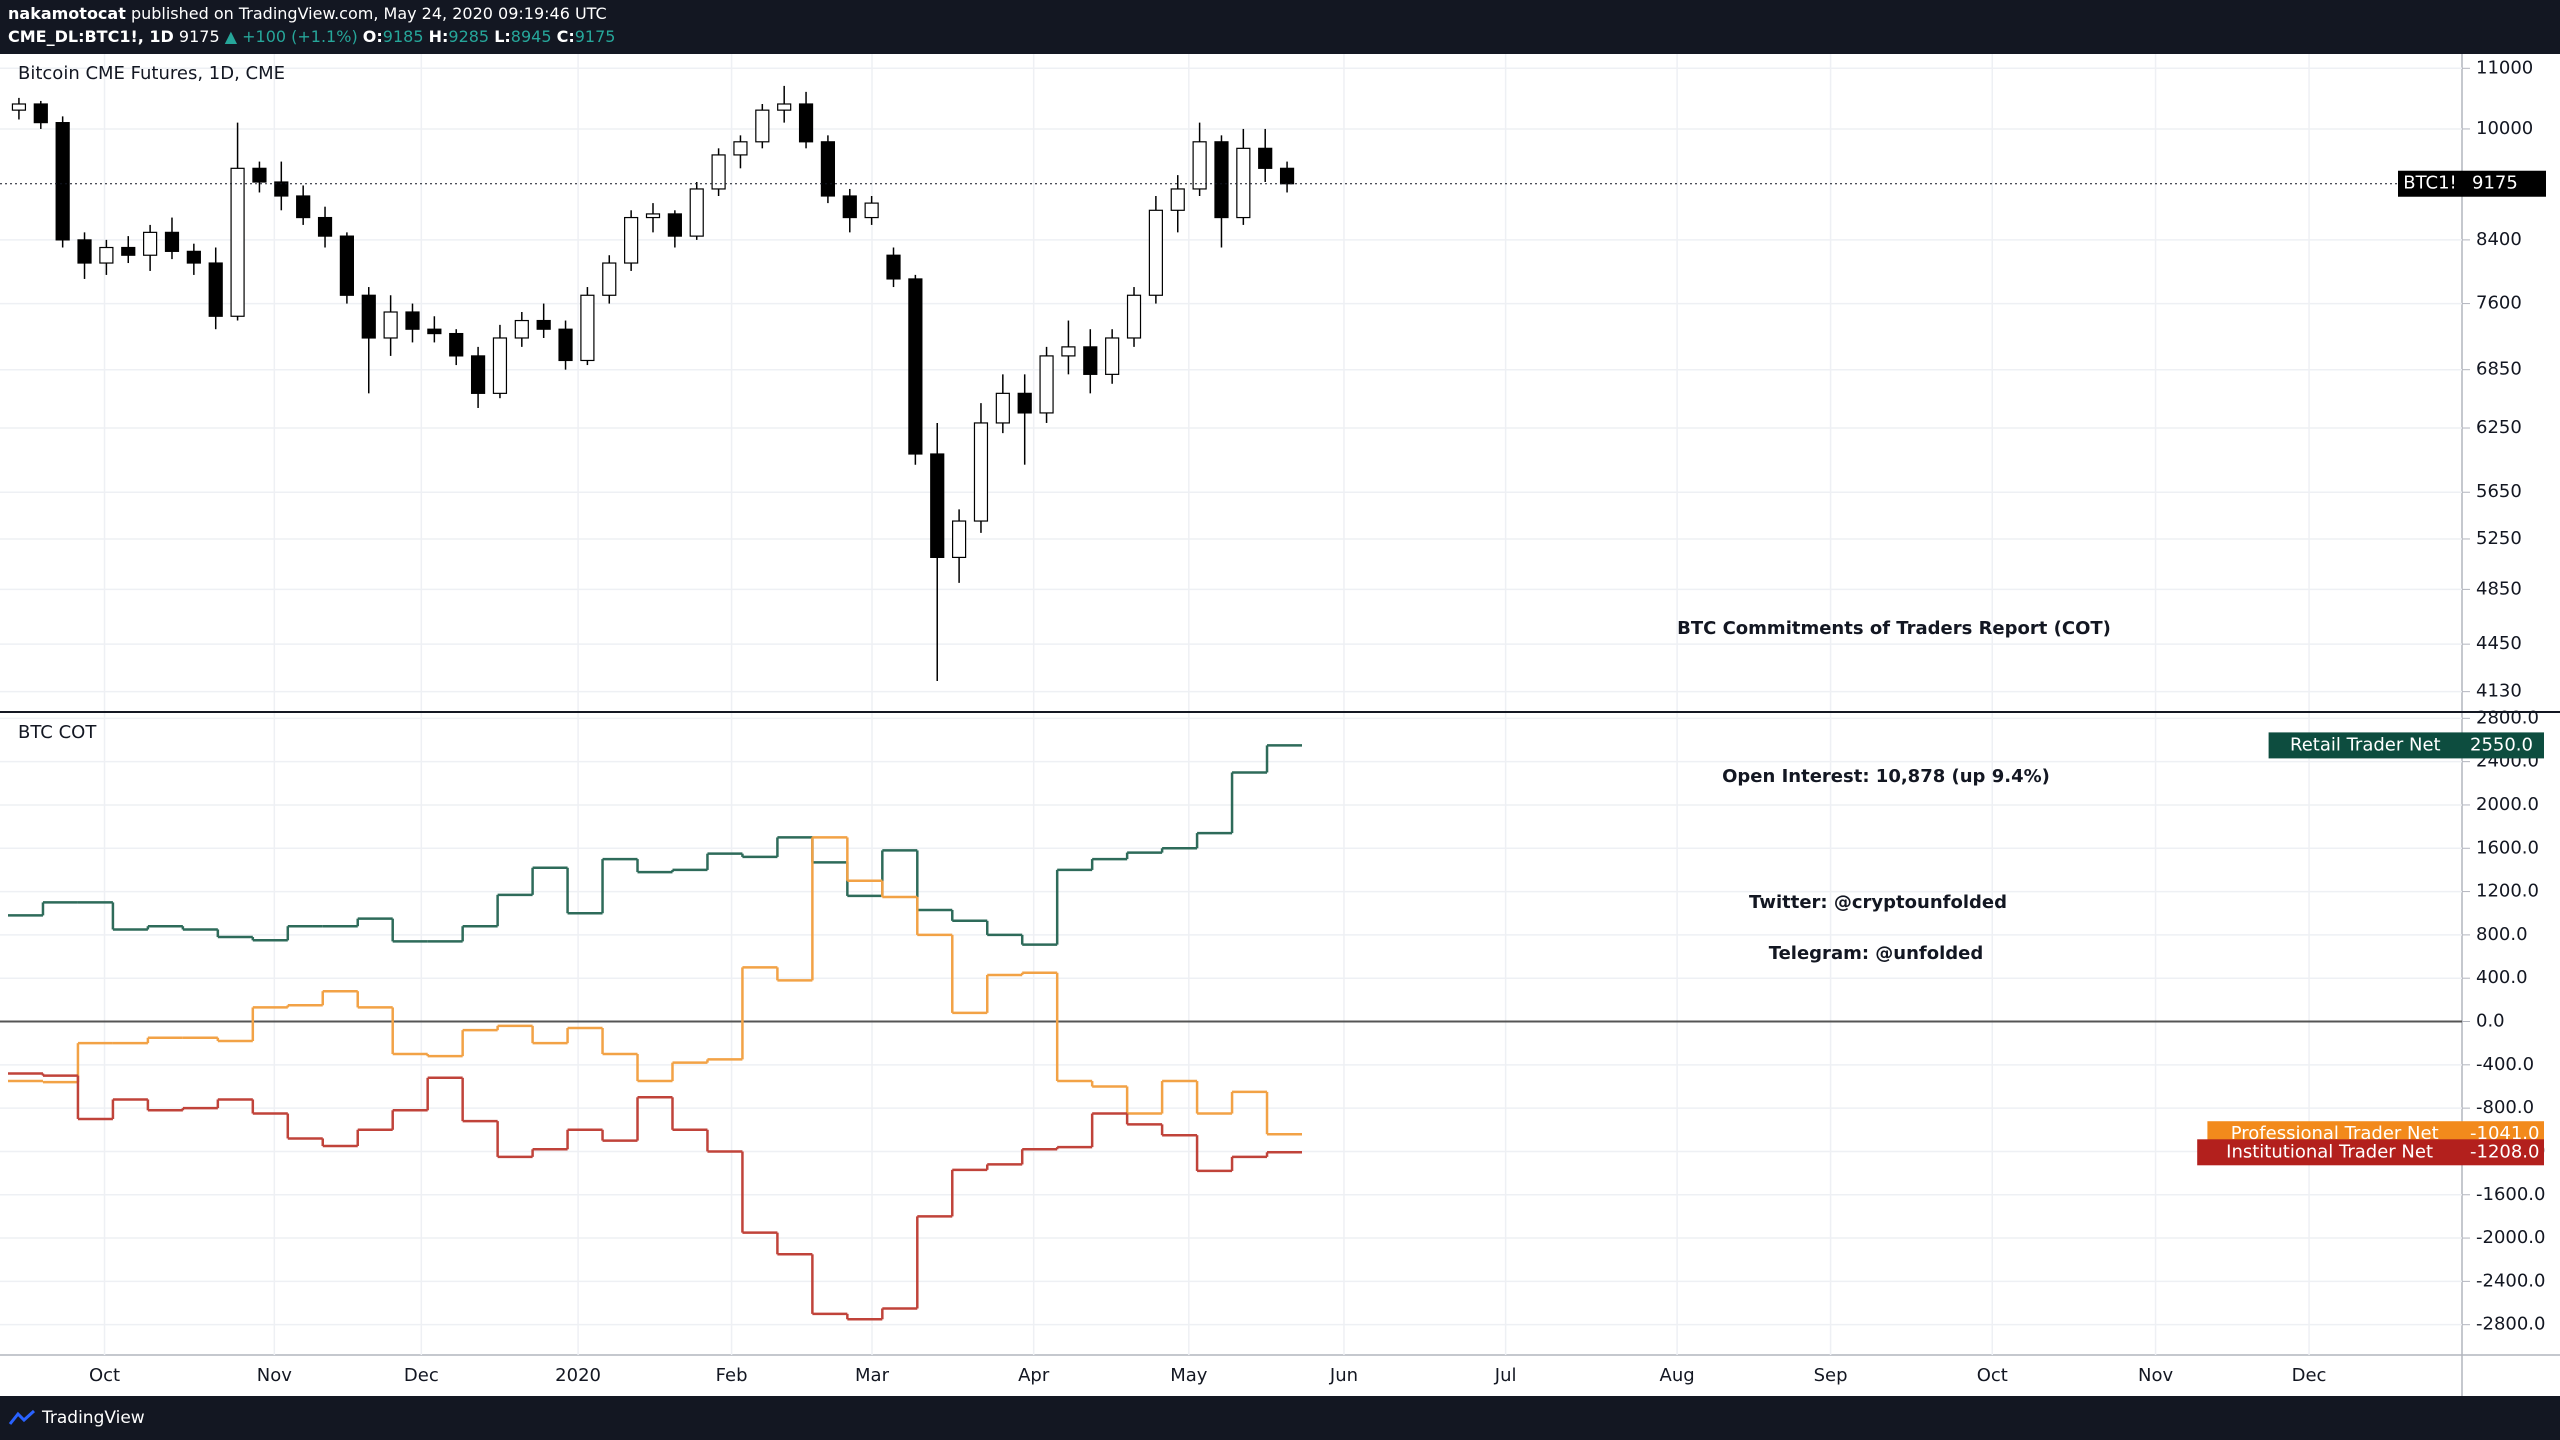 The height and width of the screenshot is (1440, 2560). Describe the element at coordinates (2507, 847) in the screenshot. I see `y-tick-label: 1600.0` at that location.